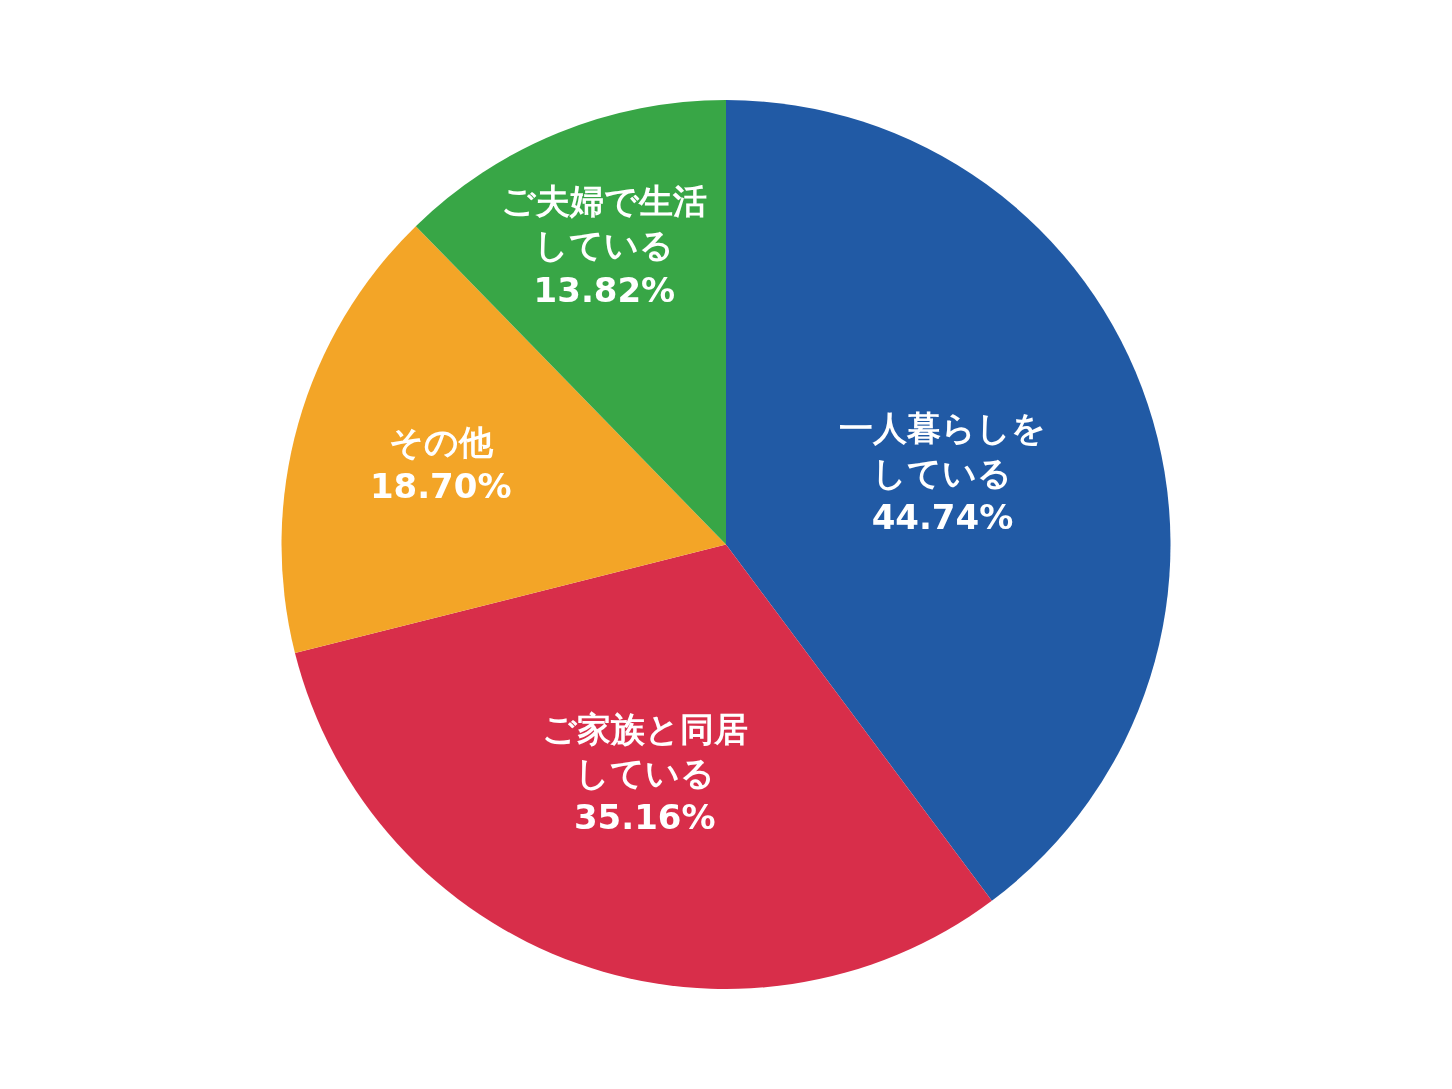 The image size is (1452, 1089). What do you see at coordinates (503, 440) in the screenshot?
I see `pie-slice` at bounding box center [503, 440].